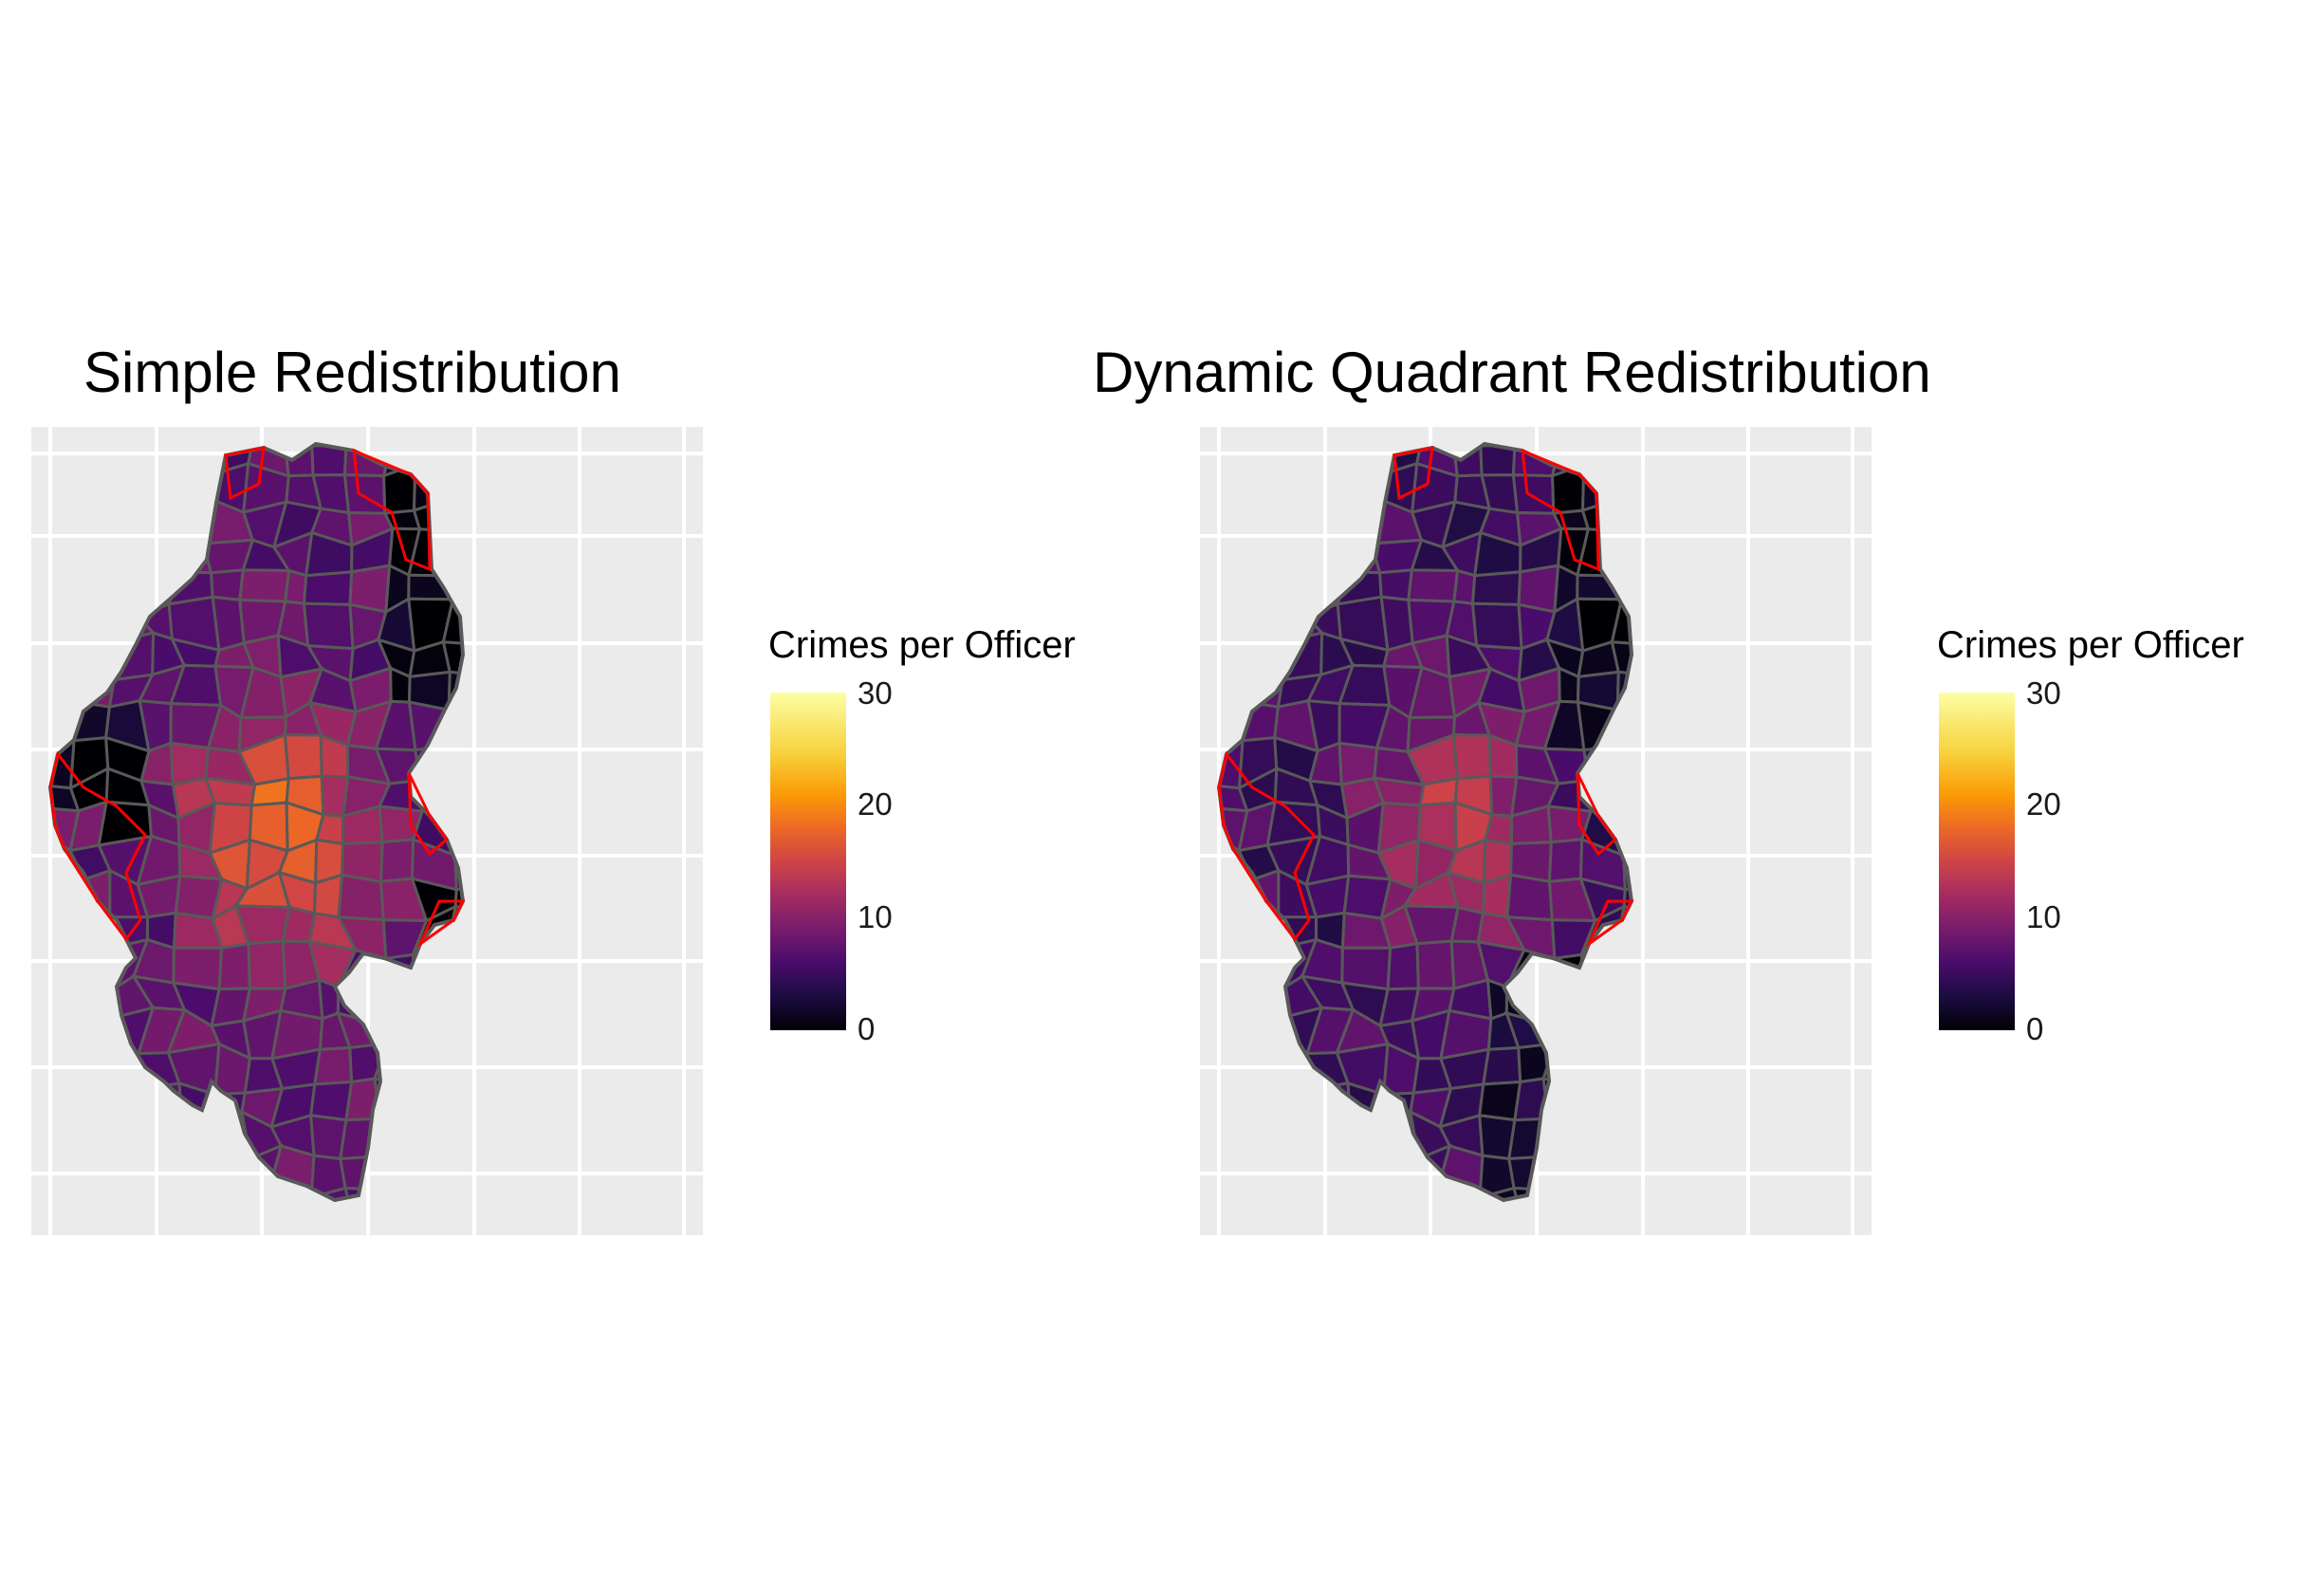 The image size is (2324, 1589). I want to click on legend-label-10: 10, so click(875, 917).